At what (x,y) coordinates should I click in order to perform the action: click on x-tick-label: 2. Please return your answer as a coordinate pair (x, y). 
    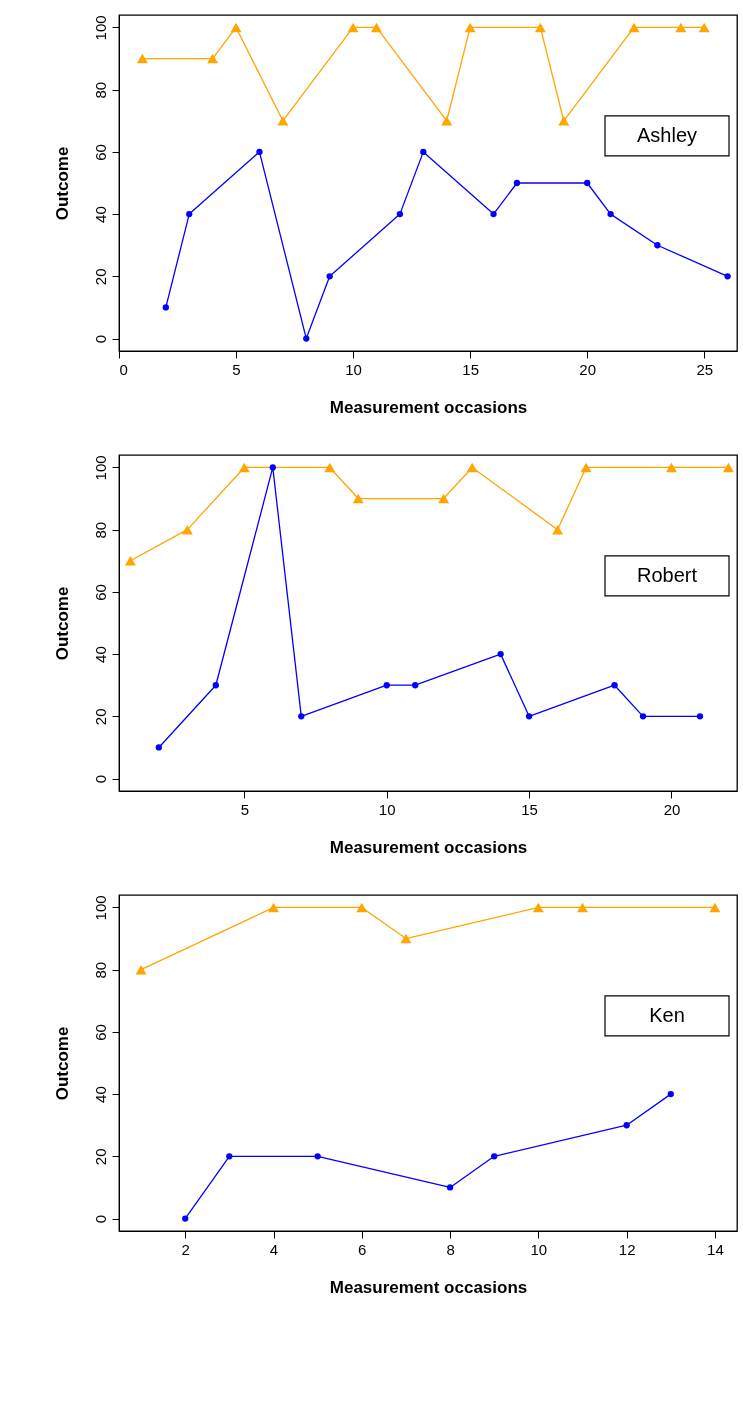
    Looking at the image, I should click on (185, 1249).